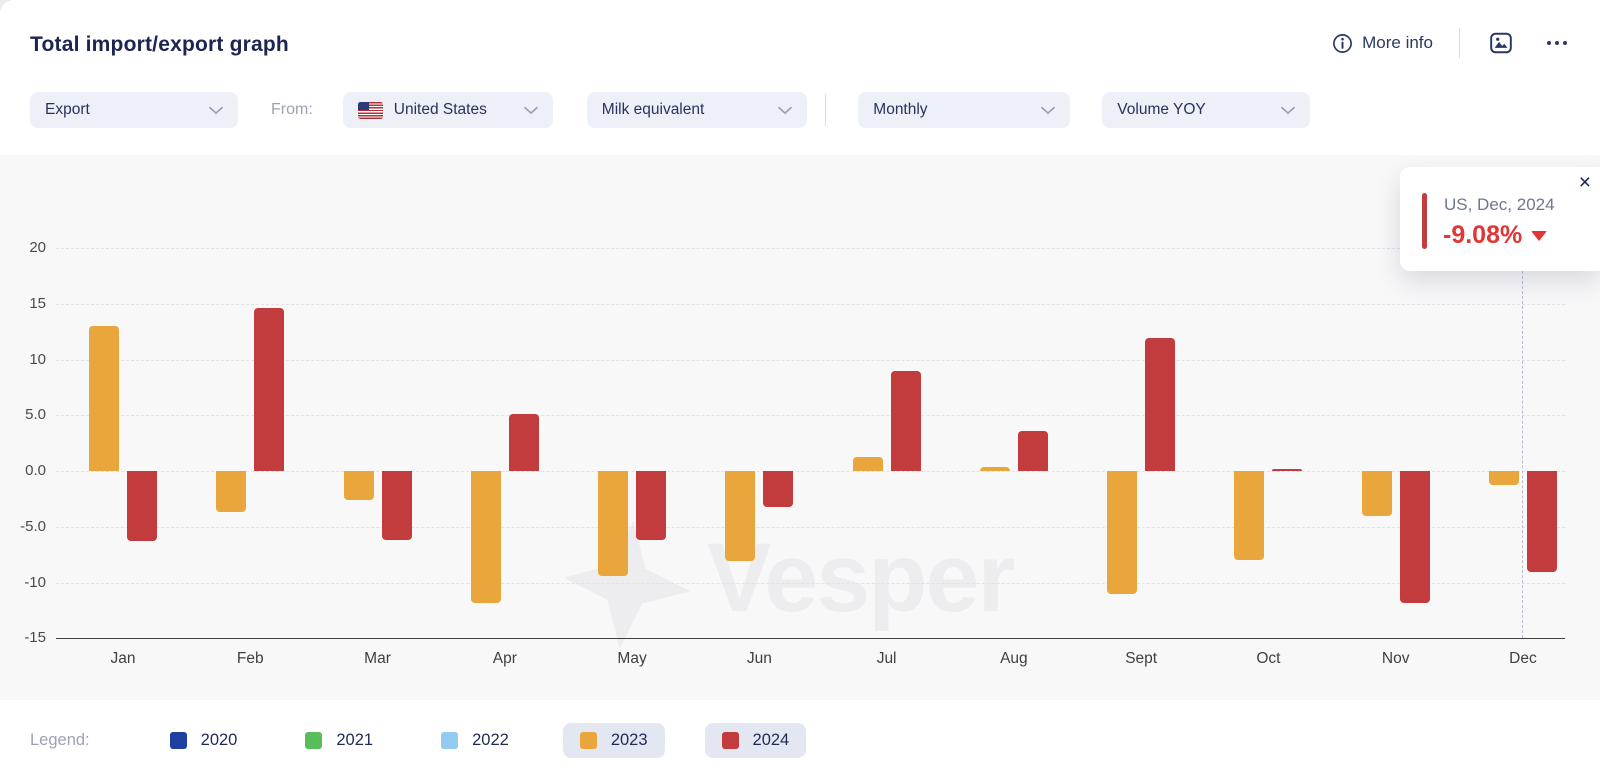  I want to click on y-tick-label: -10, so click(35, 582).